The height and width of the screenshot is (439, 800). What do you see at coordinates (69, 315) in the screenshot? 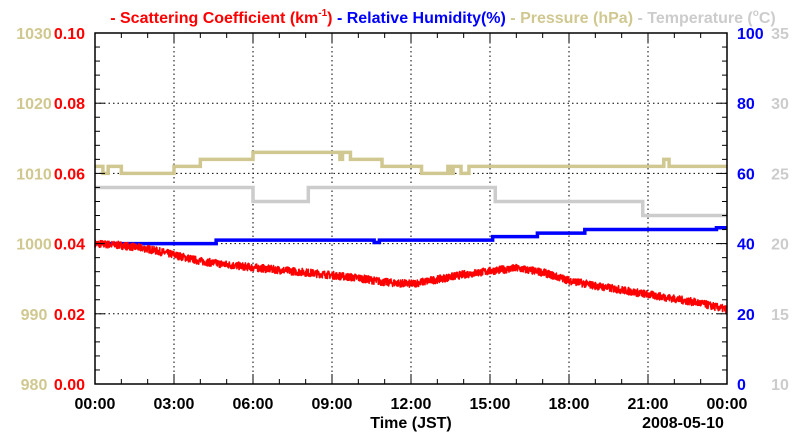
I see `y-tick-label-scattering: 0.02` at bounding box center [69, 315].